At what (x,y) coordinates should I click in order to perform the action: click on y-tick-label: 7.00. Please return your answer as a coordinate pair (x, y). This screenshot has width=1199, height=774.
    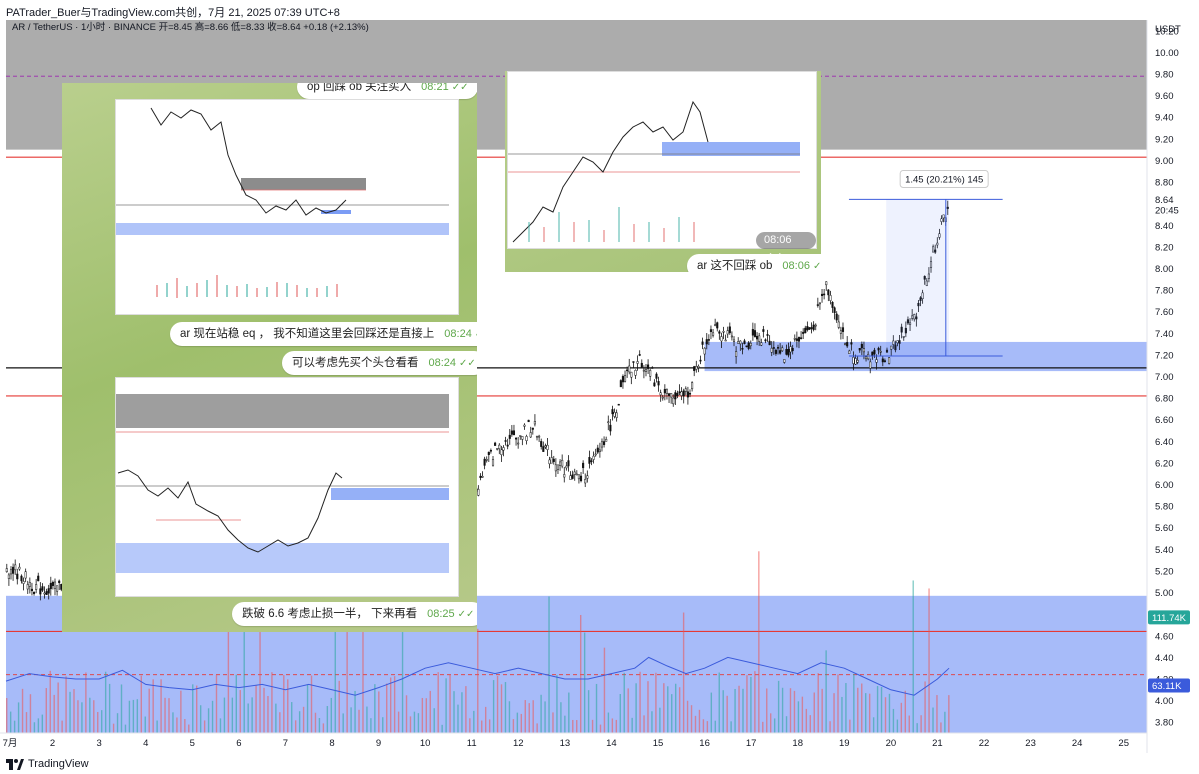
    Looking at the image, I should click on (1164, 377).